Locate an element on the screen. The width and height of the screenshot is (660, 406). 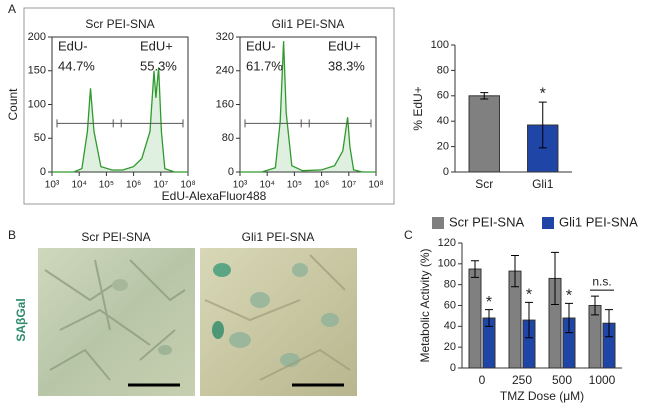
panel-label: A is located at coordinates (12, 9).